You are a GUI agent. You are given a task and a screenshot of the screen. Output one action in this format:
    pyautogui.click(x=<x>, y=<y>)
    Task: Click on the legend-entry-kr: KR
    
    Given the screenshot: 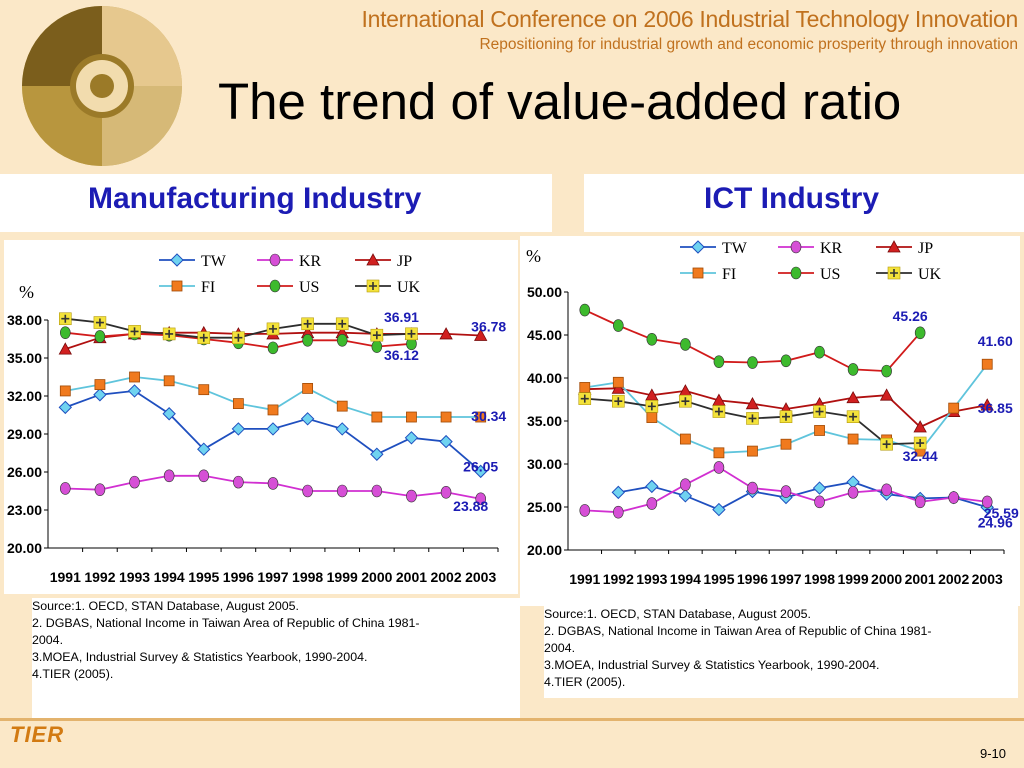 What is the action you would take?
    pyautogui.click(x=810, y=248)
    